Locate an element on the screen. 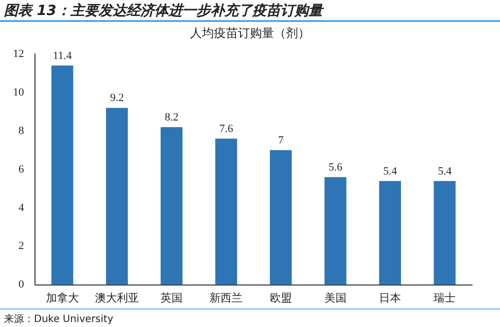 This screenshot has height=327, width=500. data-label: 8.2 is located at coordinates (171, 117).